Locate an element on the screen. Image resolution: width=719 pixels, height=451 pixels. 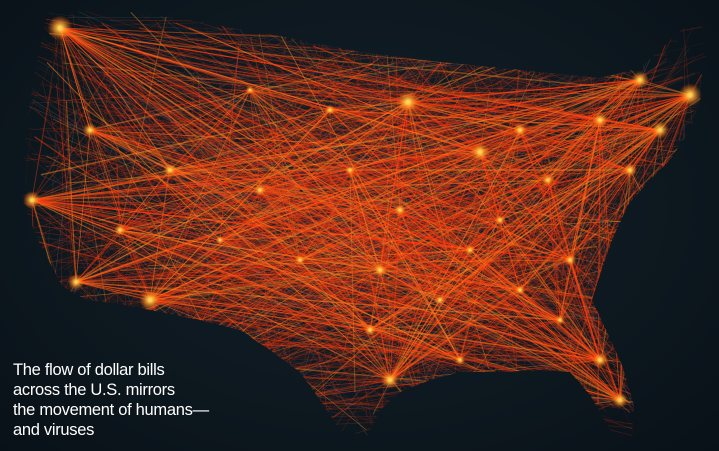
caption-line-4: and viruses is located at coordinates (133, 430).